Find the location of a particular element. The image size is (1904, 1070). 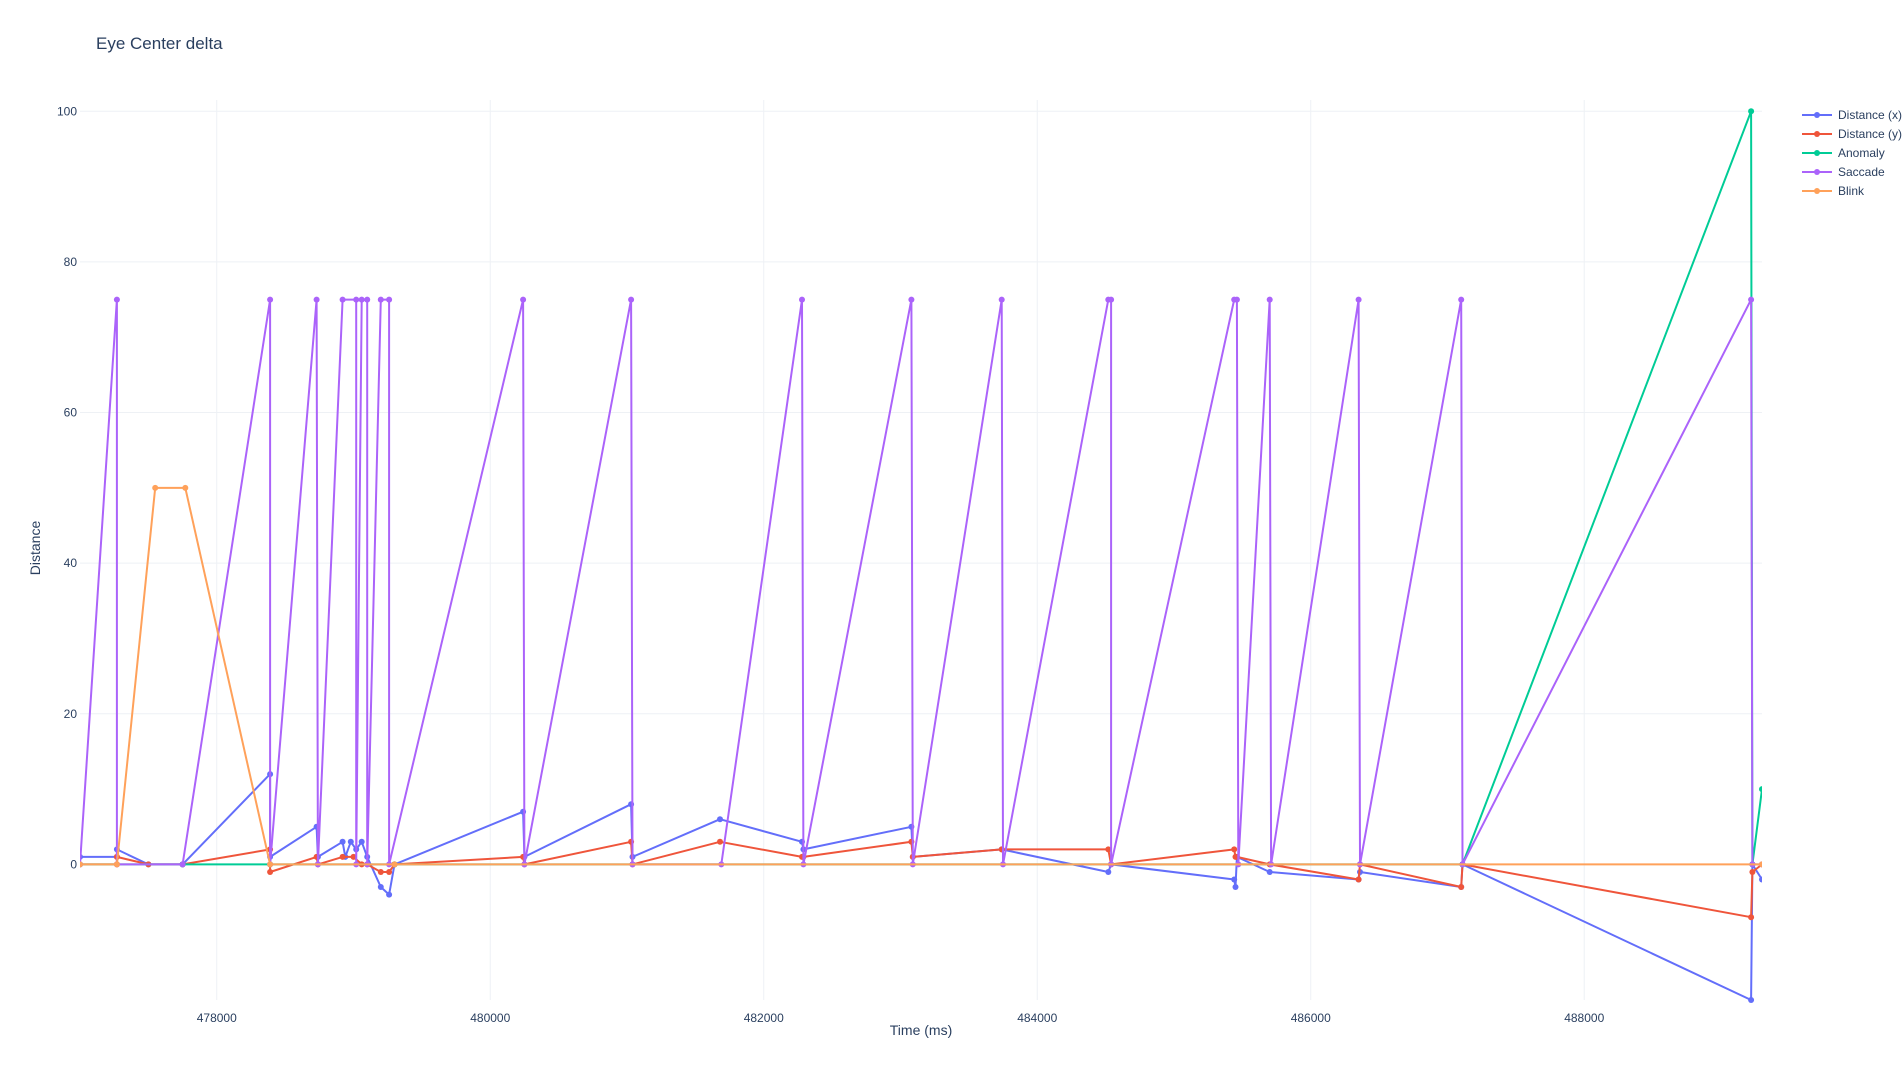

y-tick-label: 100 is located at coordinates (67, 111).